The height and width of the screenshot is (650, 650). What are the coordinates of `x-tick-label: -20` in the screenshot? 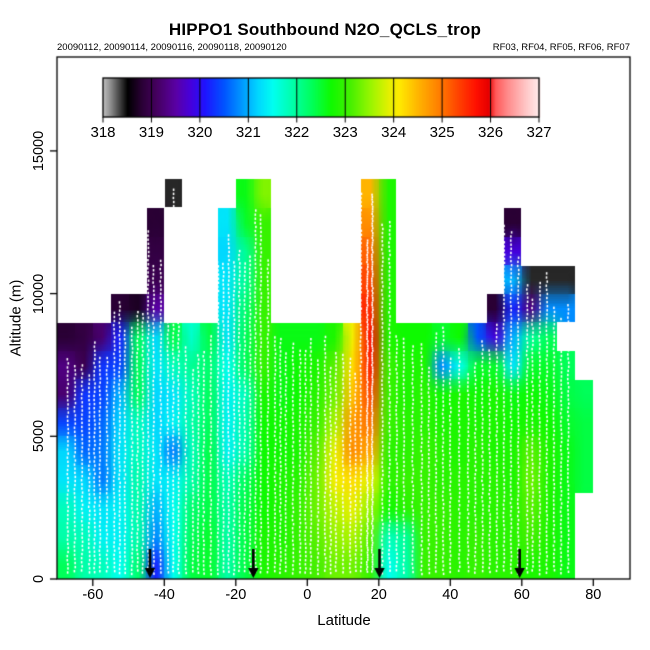 It's located at (236, 595).